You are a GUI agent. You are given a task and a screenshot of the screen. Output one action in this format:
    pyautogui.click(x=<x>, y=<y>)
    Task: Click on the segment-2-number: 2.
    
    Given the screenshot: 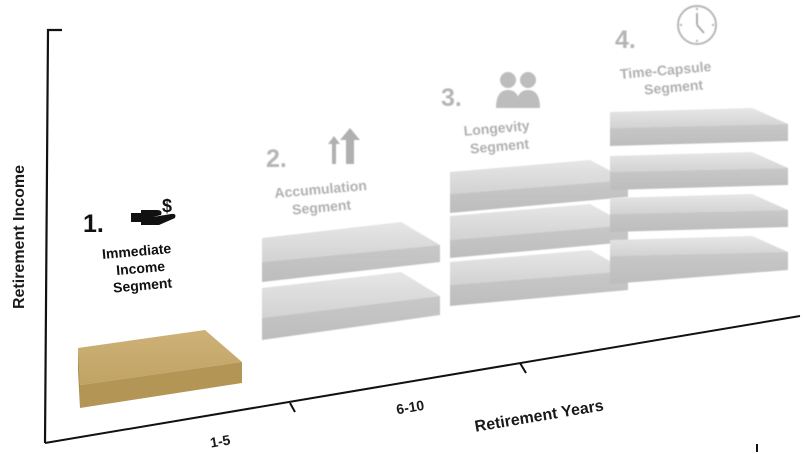 What is the action you would take?
    pyautogui.click(x=276, y=159)
    